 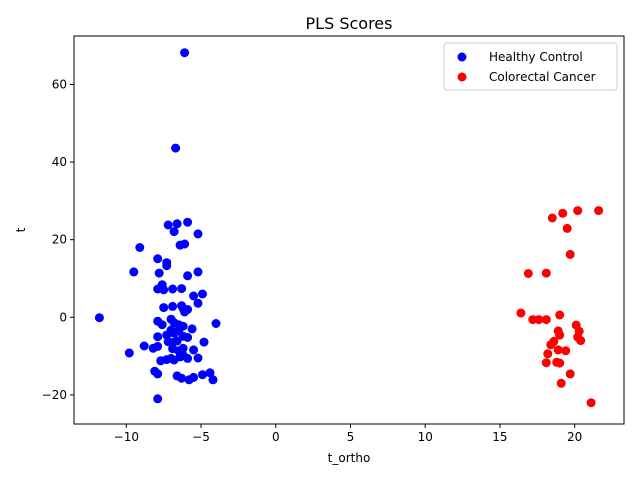 What do you see at coordinates (201, 437) in the screenshot?
I see `x-tick-label: −5` at bounding box center [201, 437].